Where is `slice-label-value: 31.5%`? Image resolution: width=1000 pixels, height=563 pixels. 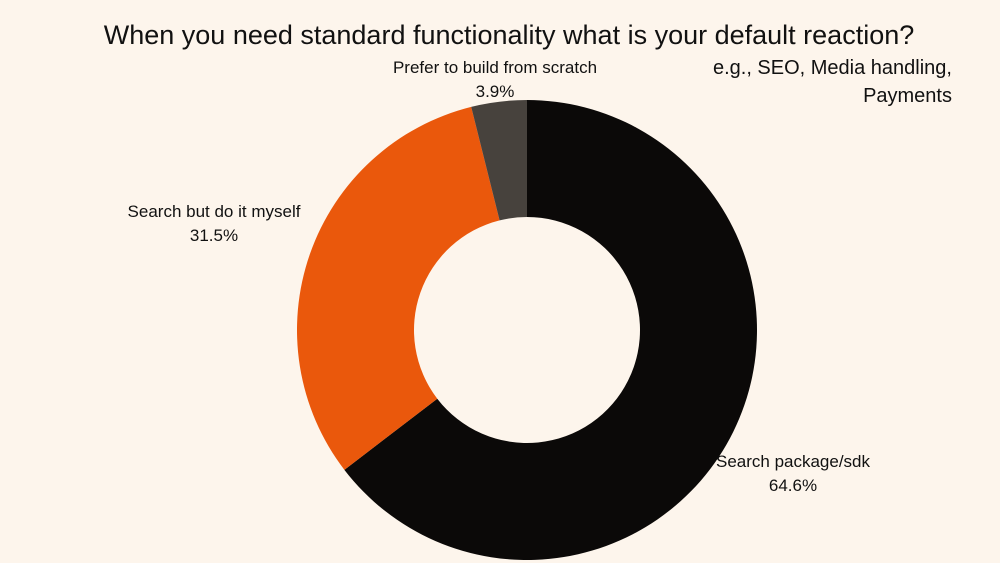
slice-label-value: 31.5% is located at coordinates (214, 235).